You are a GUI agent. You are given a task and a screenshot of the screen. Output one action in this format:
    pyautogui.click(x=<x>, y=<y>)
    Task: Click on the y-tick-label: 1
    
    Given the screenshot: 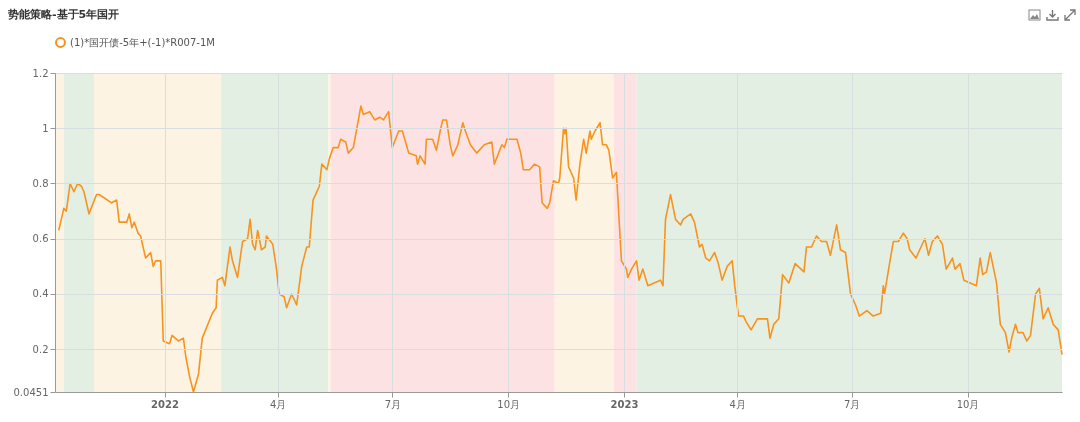 What is the action you would take?
    pyautogui.click(x=45, y=128)
    